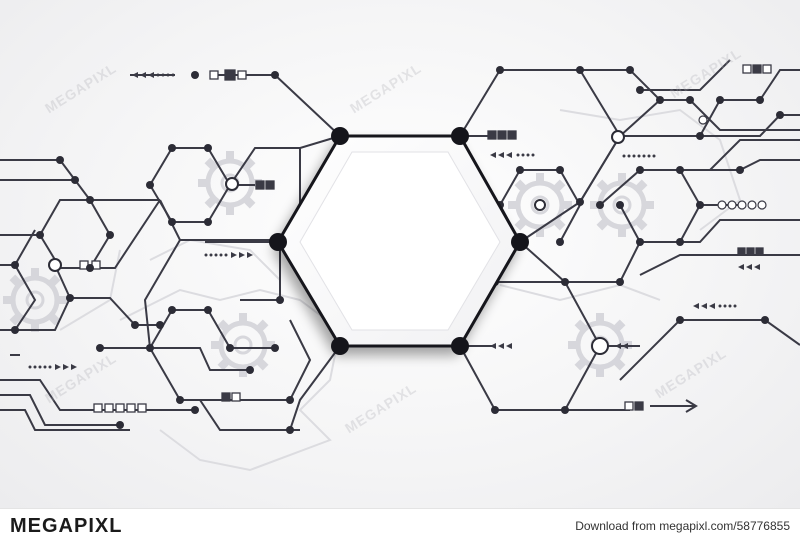  Describe the element at coordinates (691, 406) in the screenshot. I see `arrow-head-right` at that location.